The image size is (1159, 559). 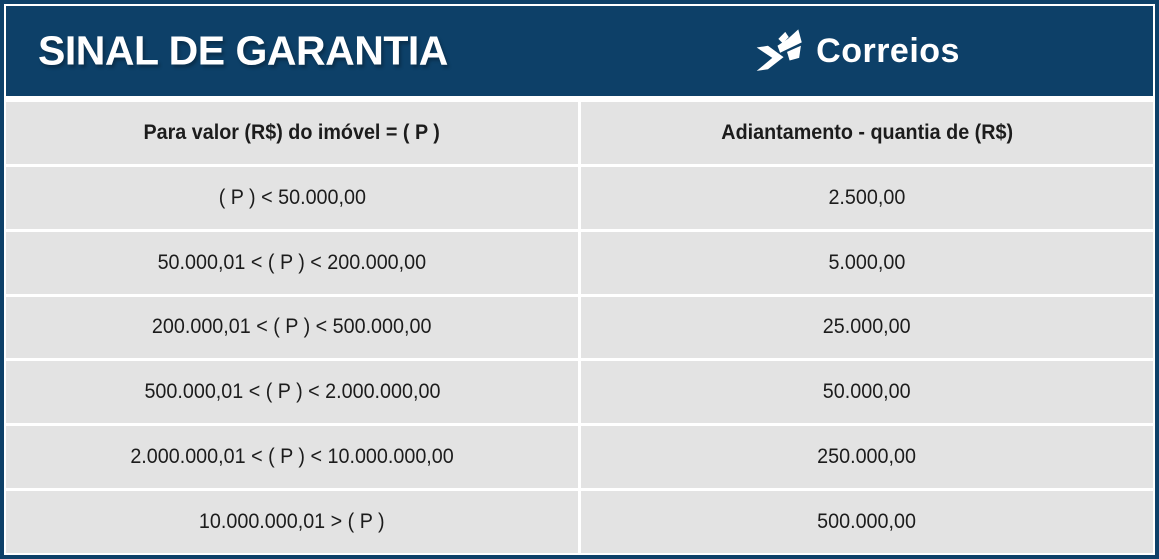 I want to click on valor-range-text: 10.000.000,01 > ( P ), so click(x=292, y=522).